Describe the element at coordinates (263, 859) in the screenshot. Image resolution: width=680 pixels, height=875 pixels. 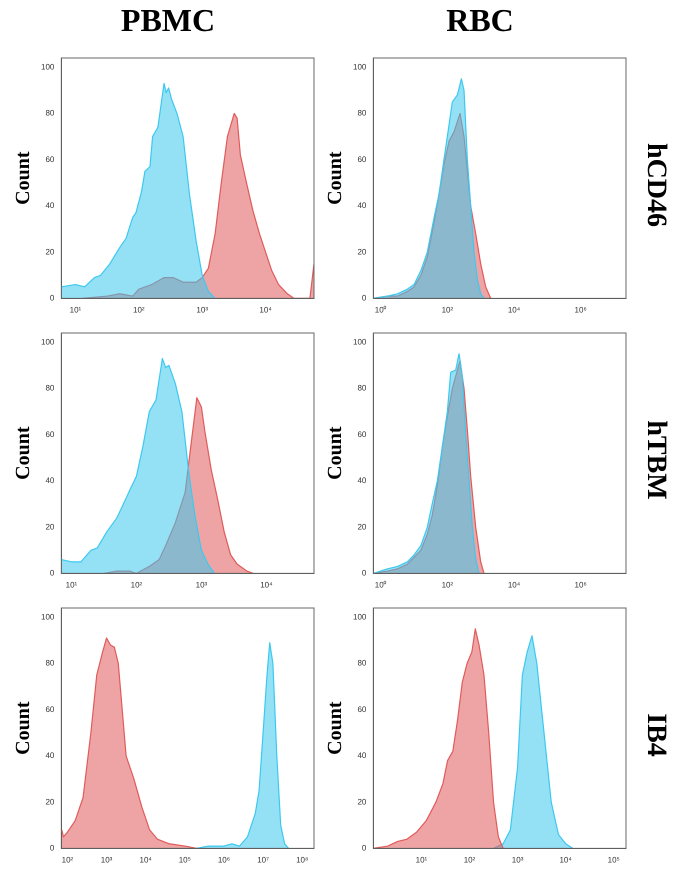
I see `x-tick-label: 10⁷` at that location.